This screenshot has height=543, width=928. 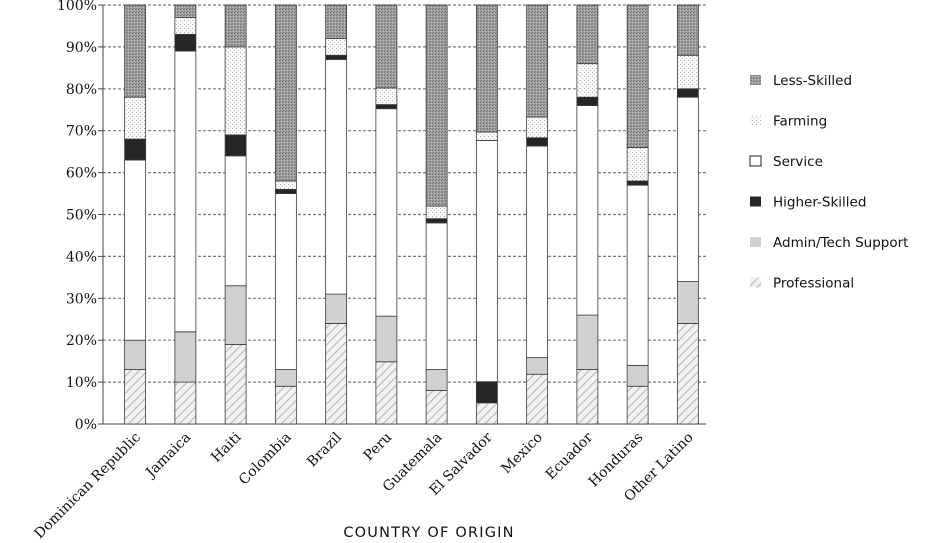 I want to click on legend-label: Service, so click(x=798, y=162).